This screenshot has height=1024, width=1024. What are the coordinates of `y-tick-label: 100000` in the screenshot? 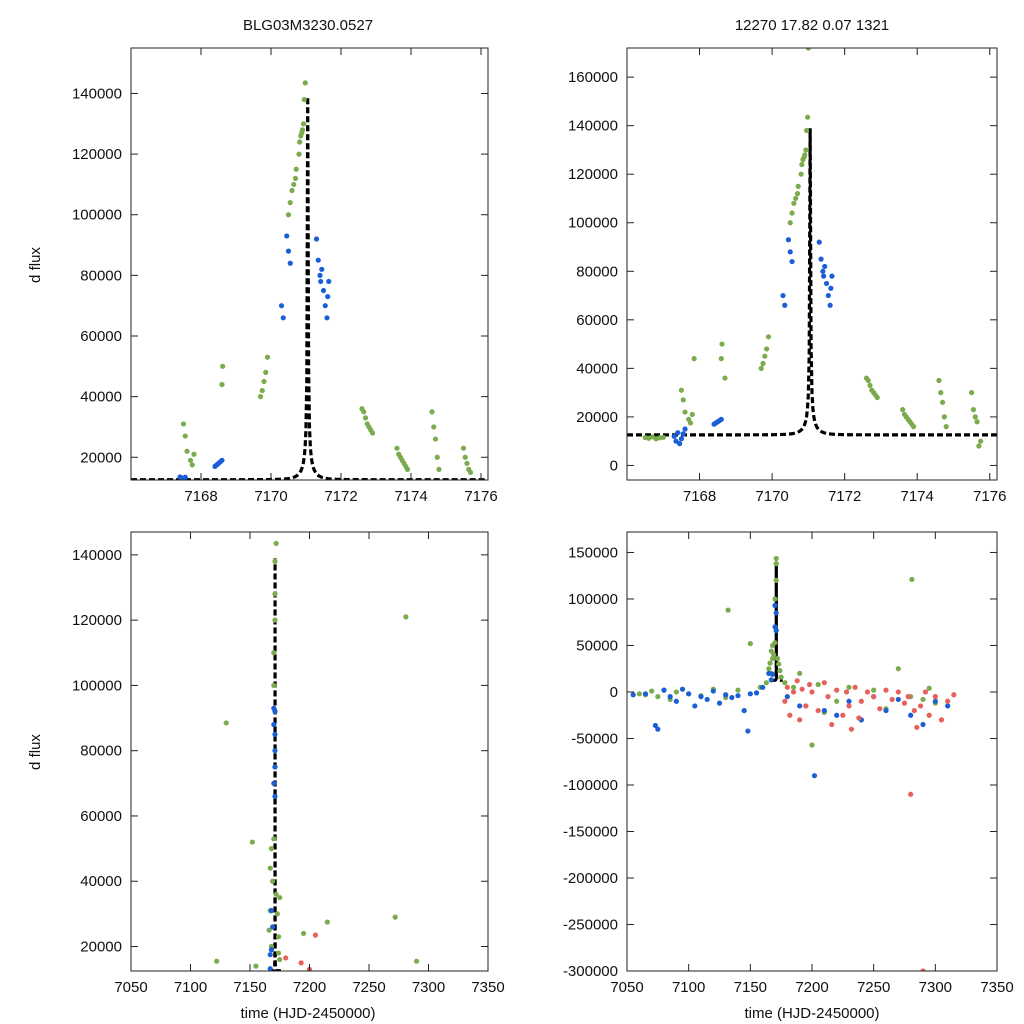 It's located at (97, 685).